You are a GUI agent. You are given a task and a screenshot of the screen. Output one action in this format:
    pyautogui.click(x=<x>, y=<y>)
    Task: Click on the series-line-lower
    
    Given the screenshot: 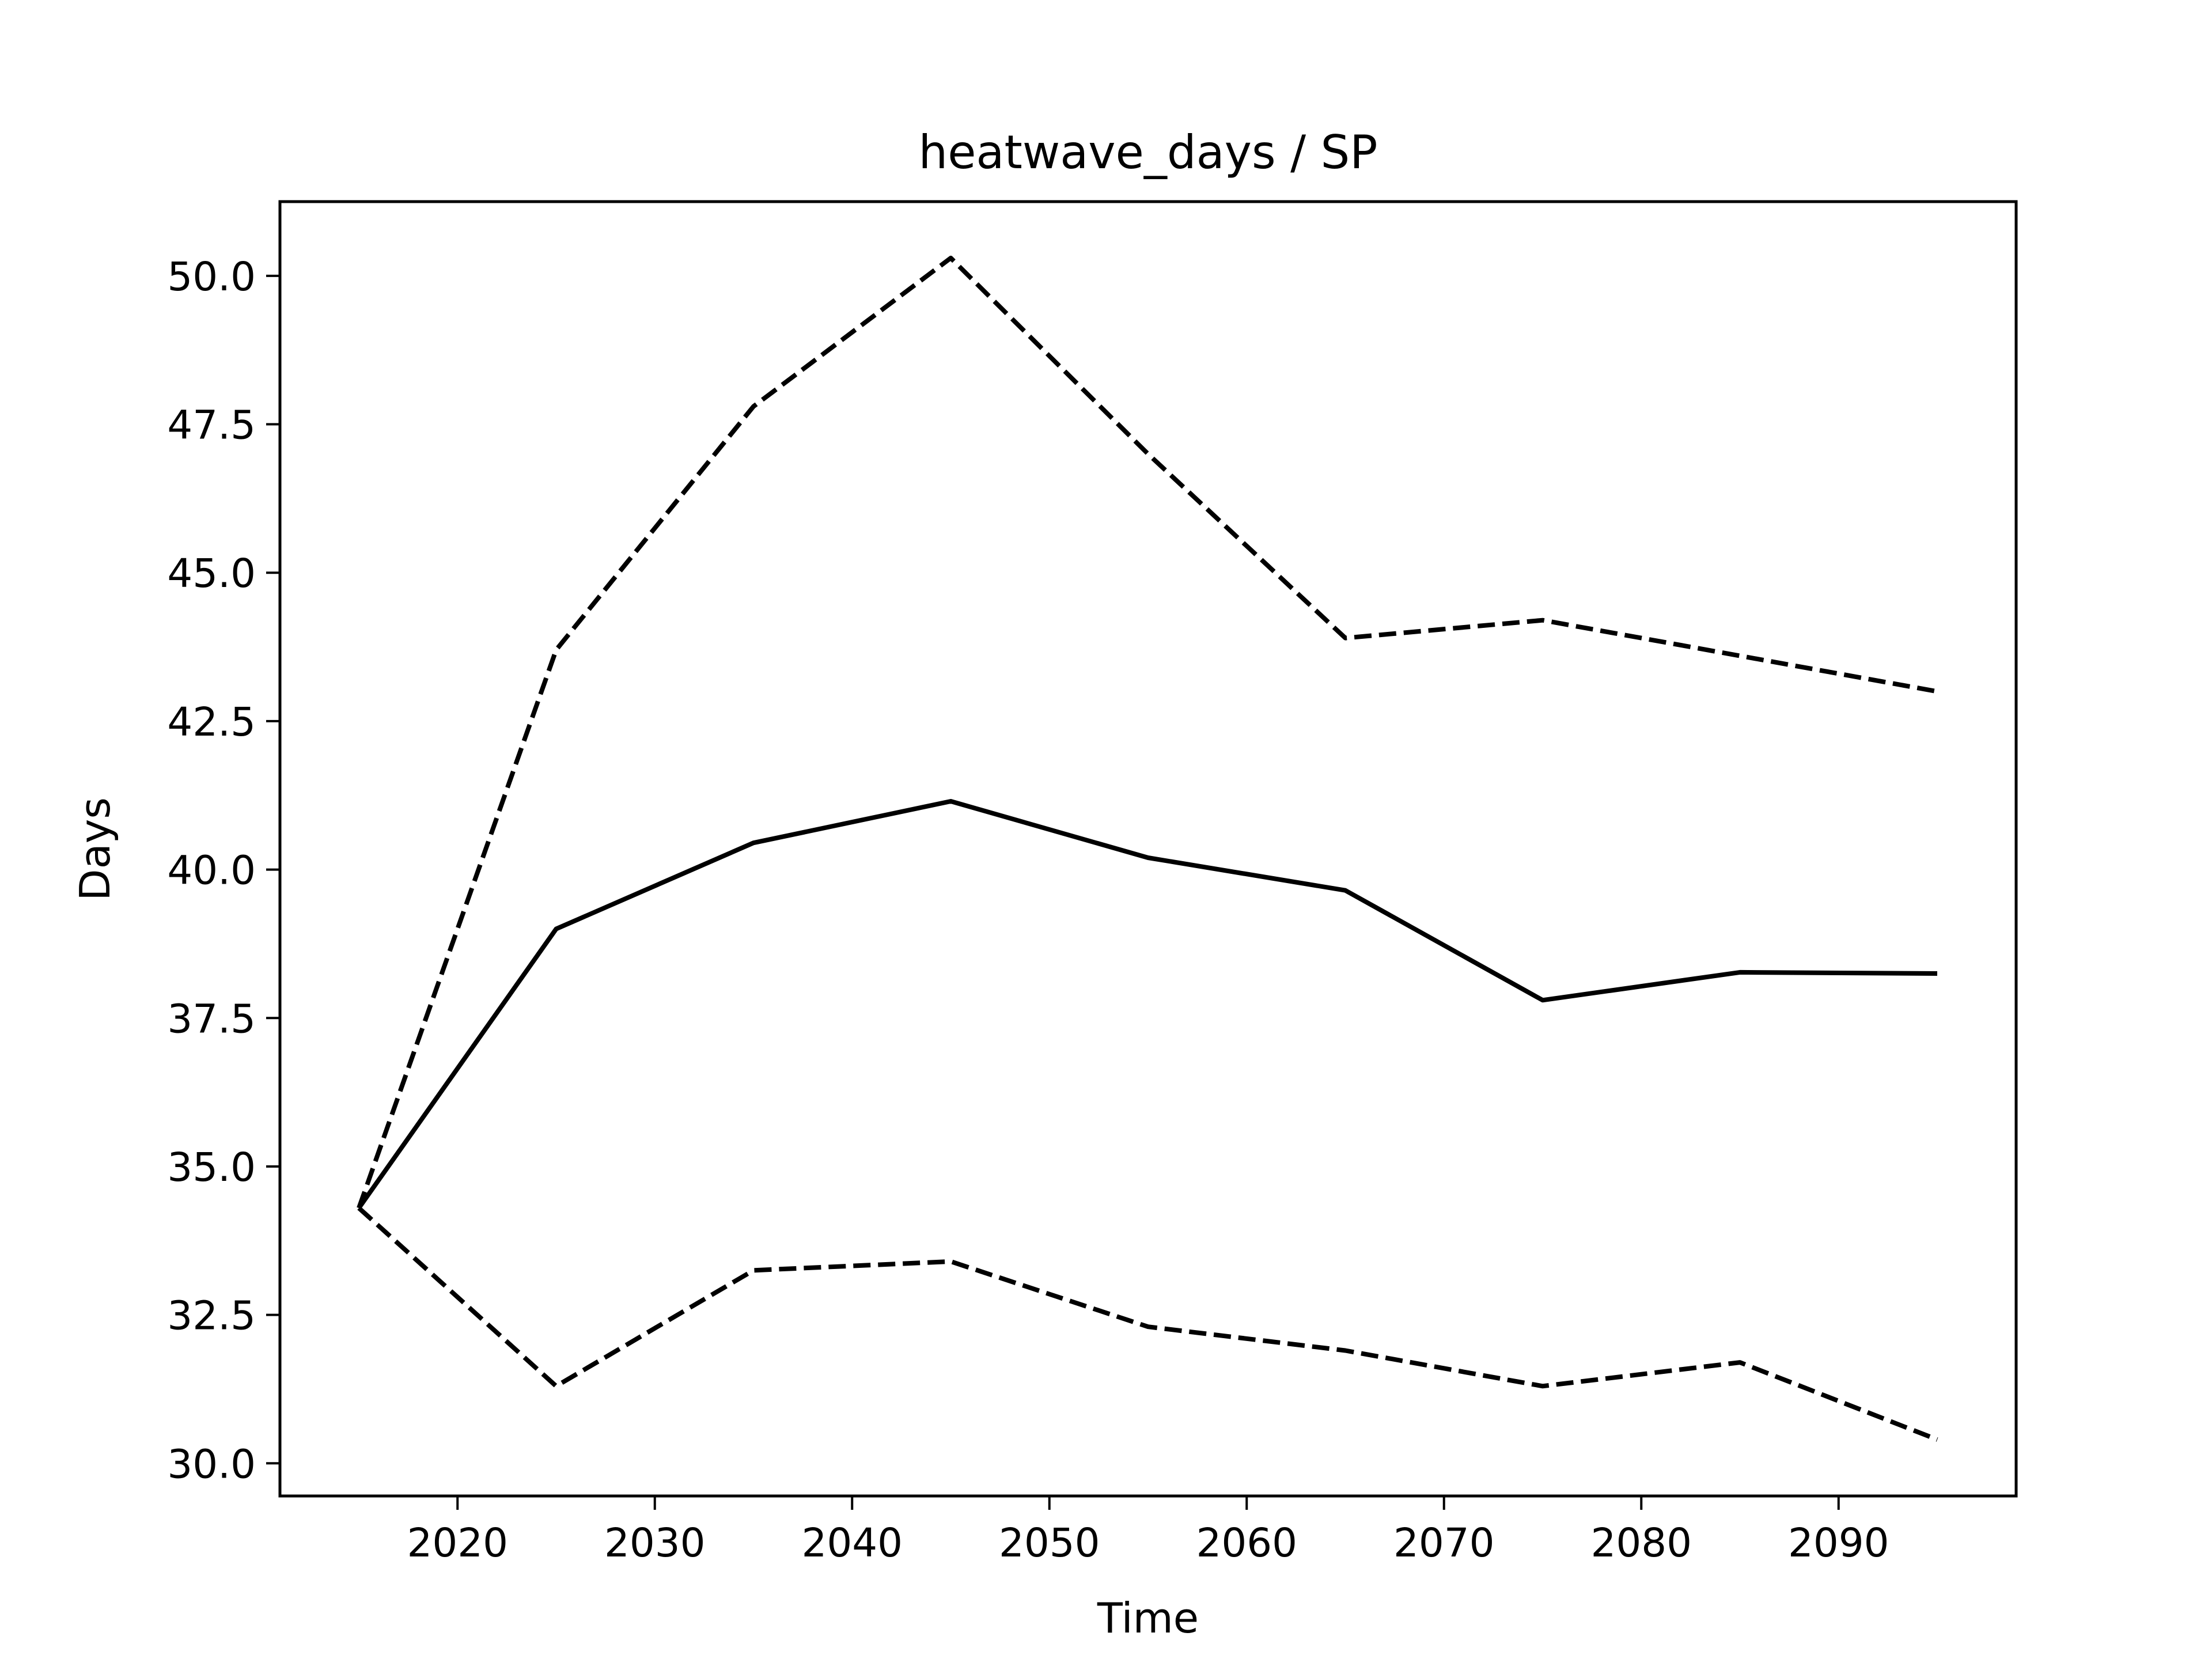 What is the action you would take?
    pyautogui.click(x=1147, y=1324)
    